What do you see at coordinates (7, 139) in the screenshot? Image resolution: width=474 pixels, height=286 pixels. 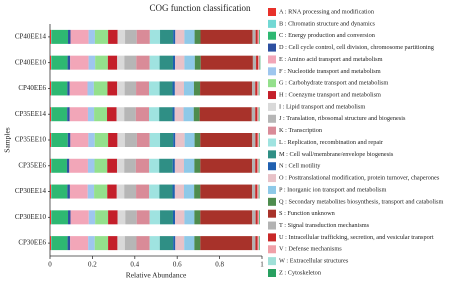 I see `y-axis-title: Samples` at bounding box center [7, 139].